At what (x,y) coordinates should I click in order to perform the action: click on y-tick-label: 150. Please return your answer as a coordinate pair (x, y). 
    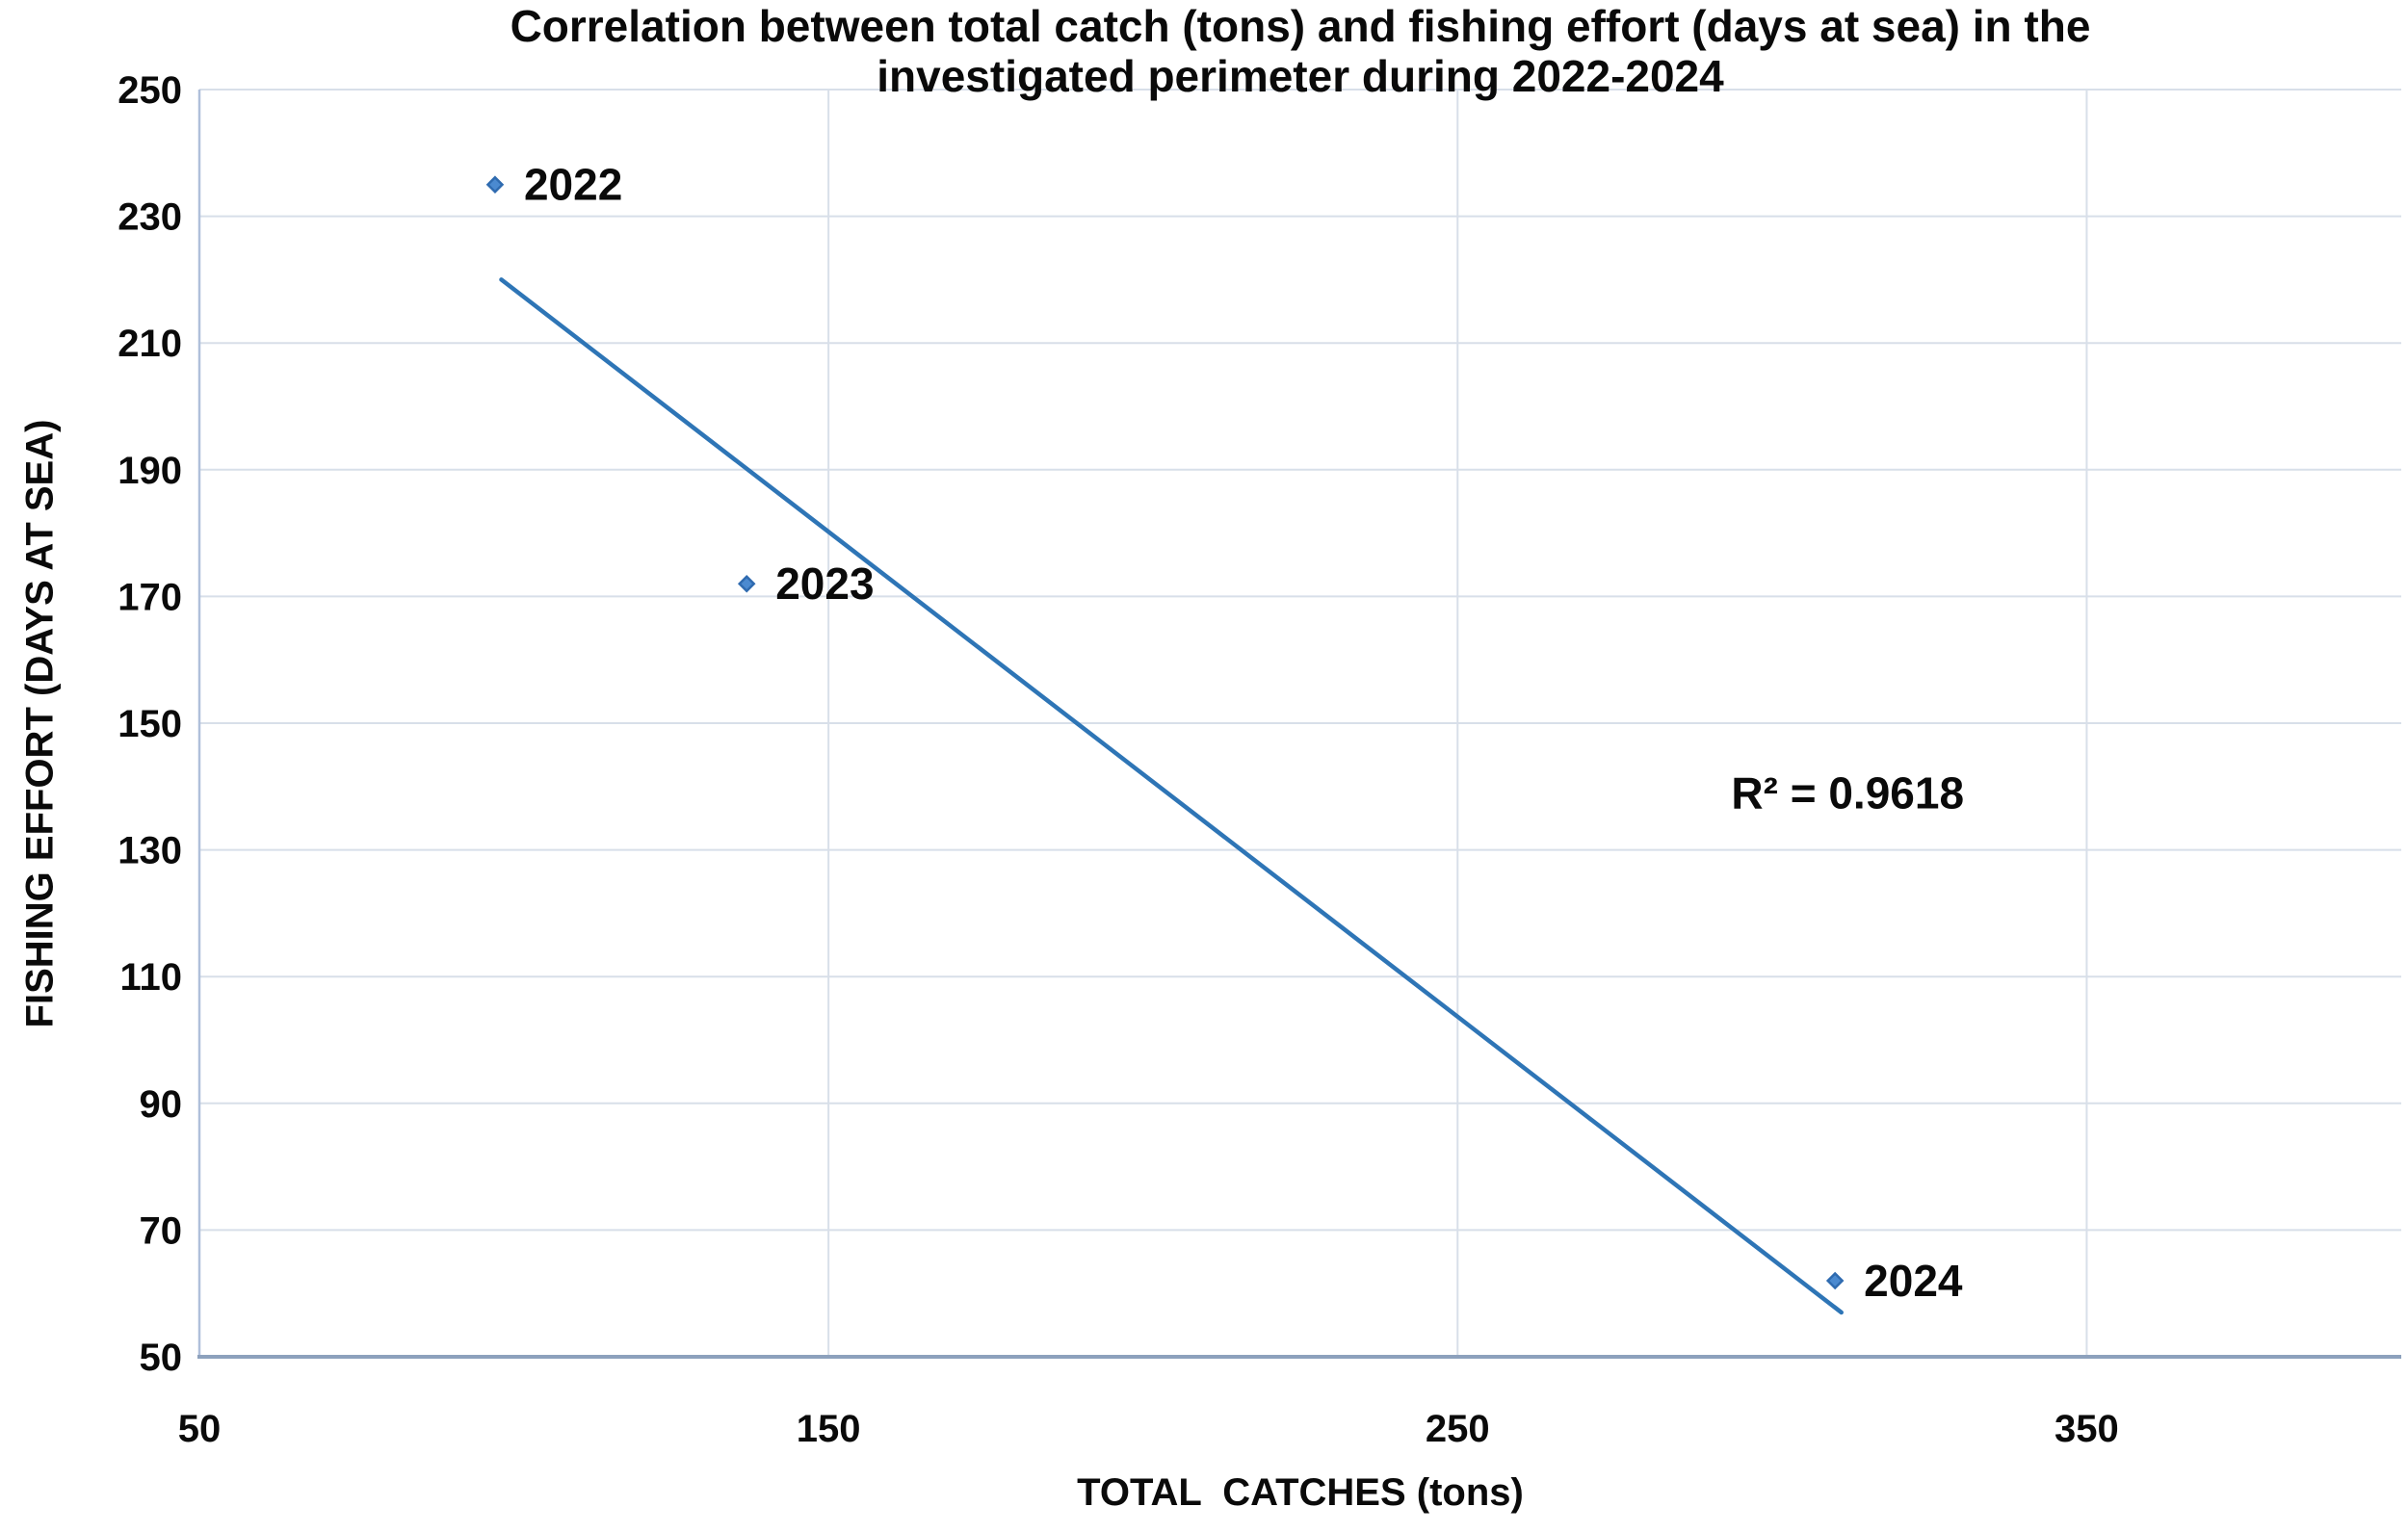
    Looking at the image, I should click on (150, 724).